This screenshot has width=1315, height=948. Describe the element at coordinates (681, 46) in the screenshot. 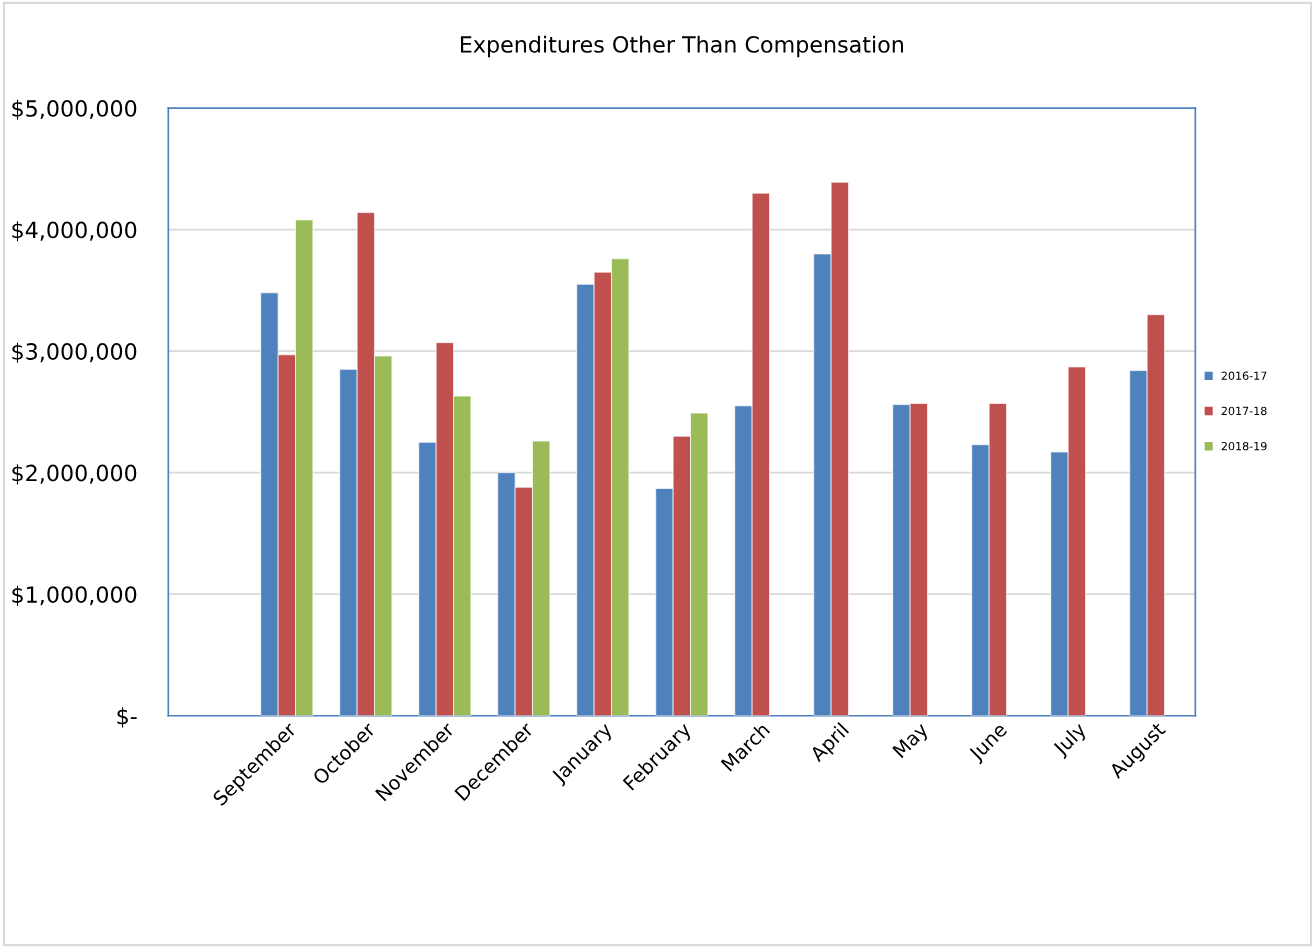

I see `chart-title: Expenditures Other Than Compensation` at that location.